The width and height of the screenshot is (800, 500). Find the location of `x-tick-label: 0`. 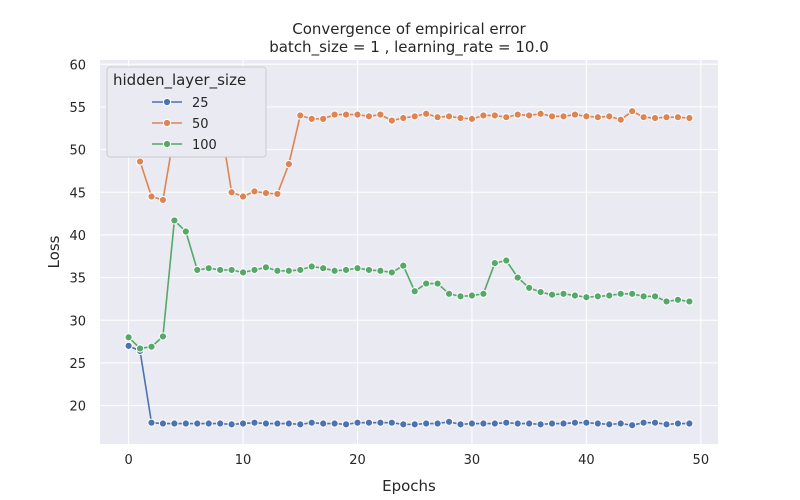

x-tick-label: 0 is located at coordinates (128, 460).